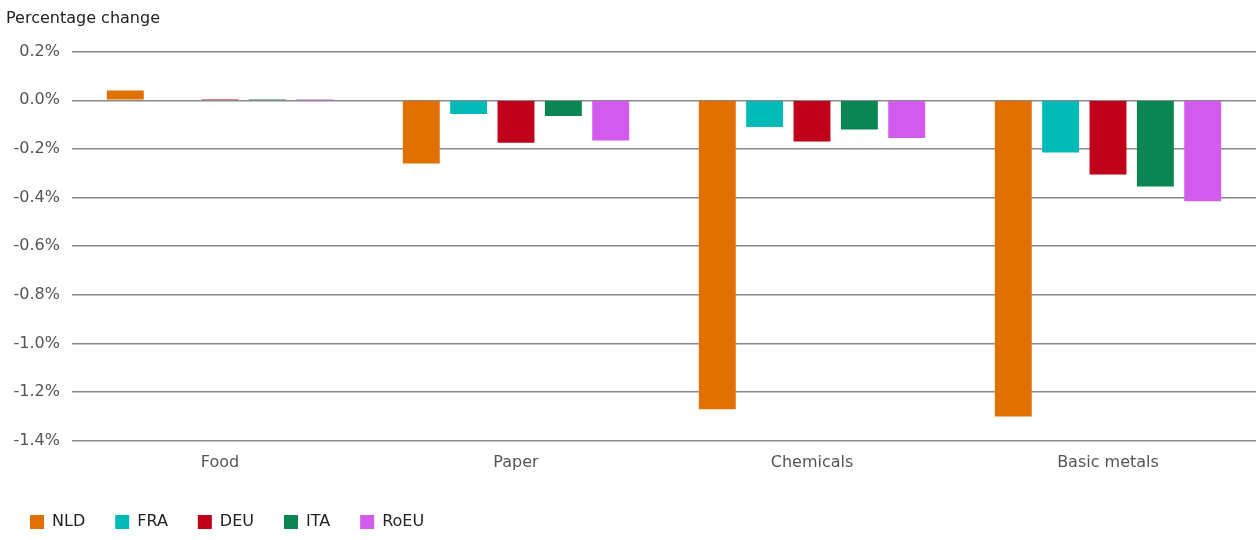 The image size is (1260, 540). I want to click on legend-label: RoEU, so click(403, 521).